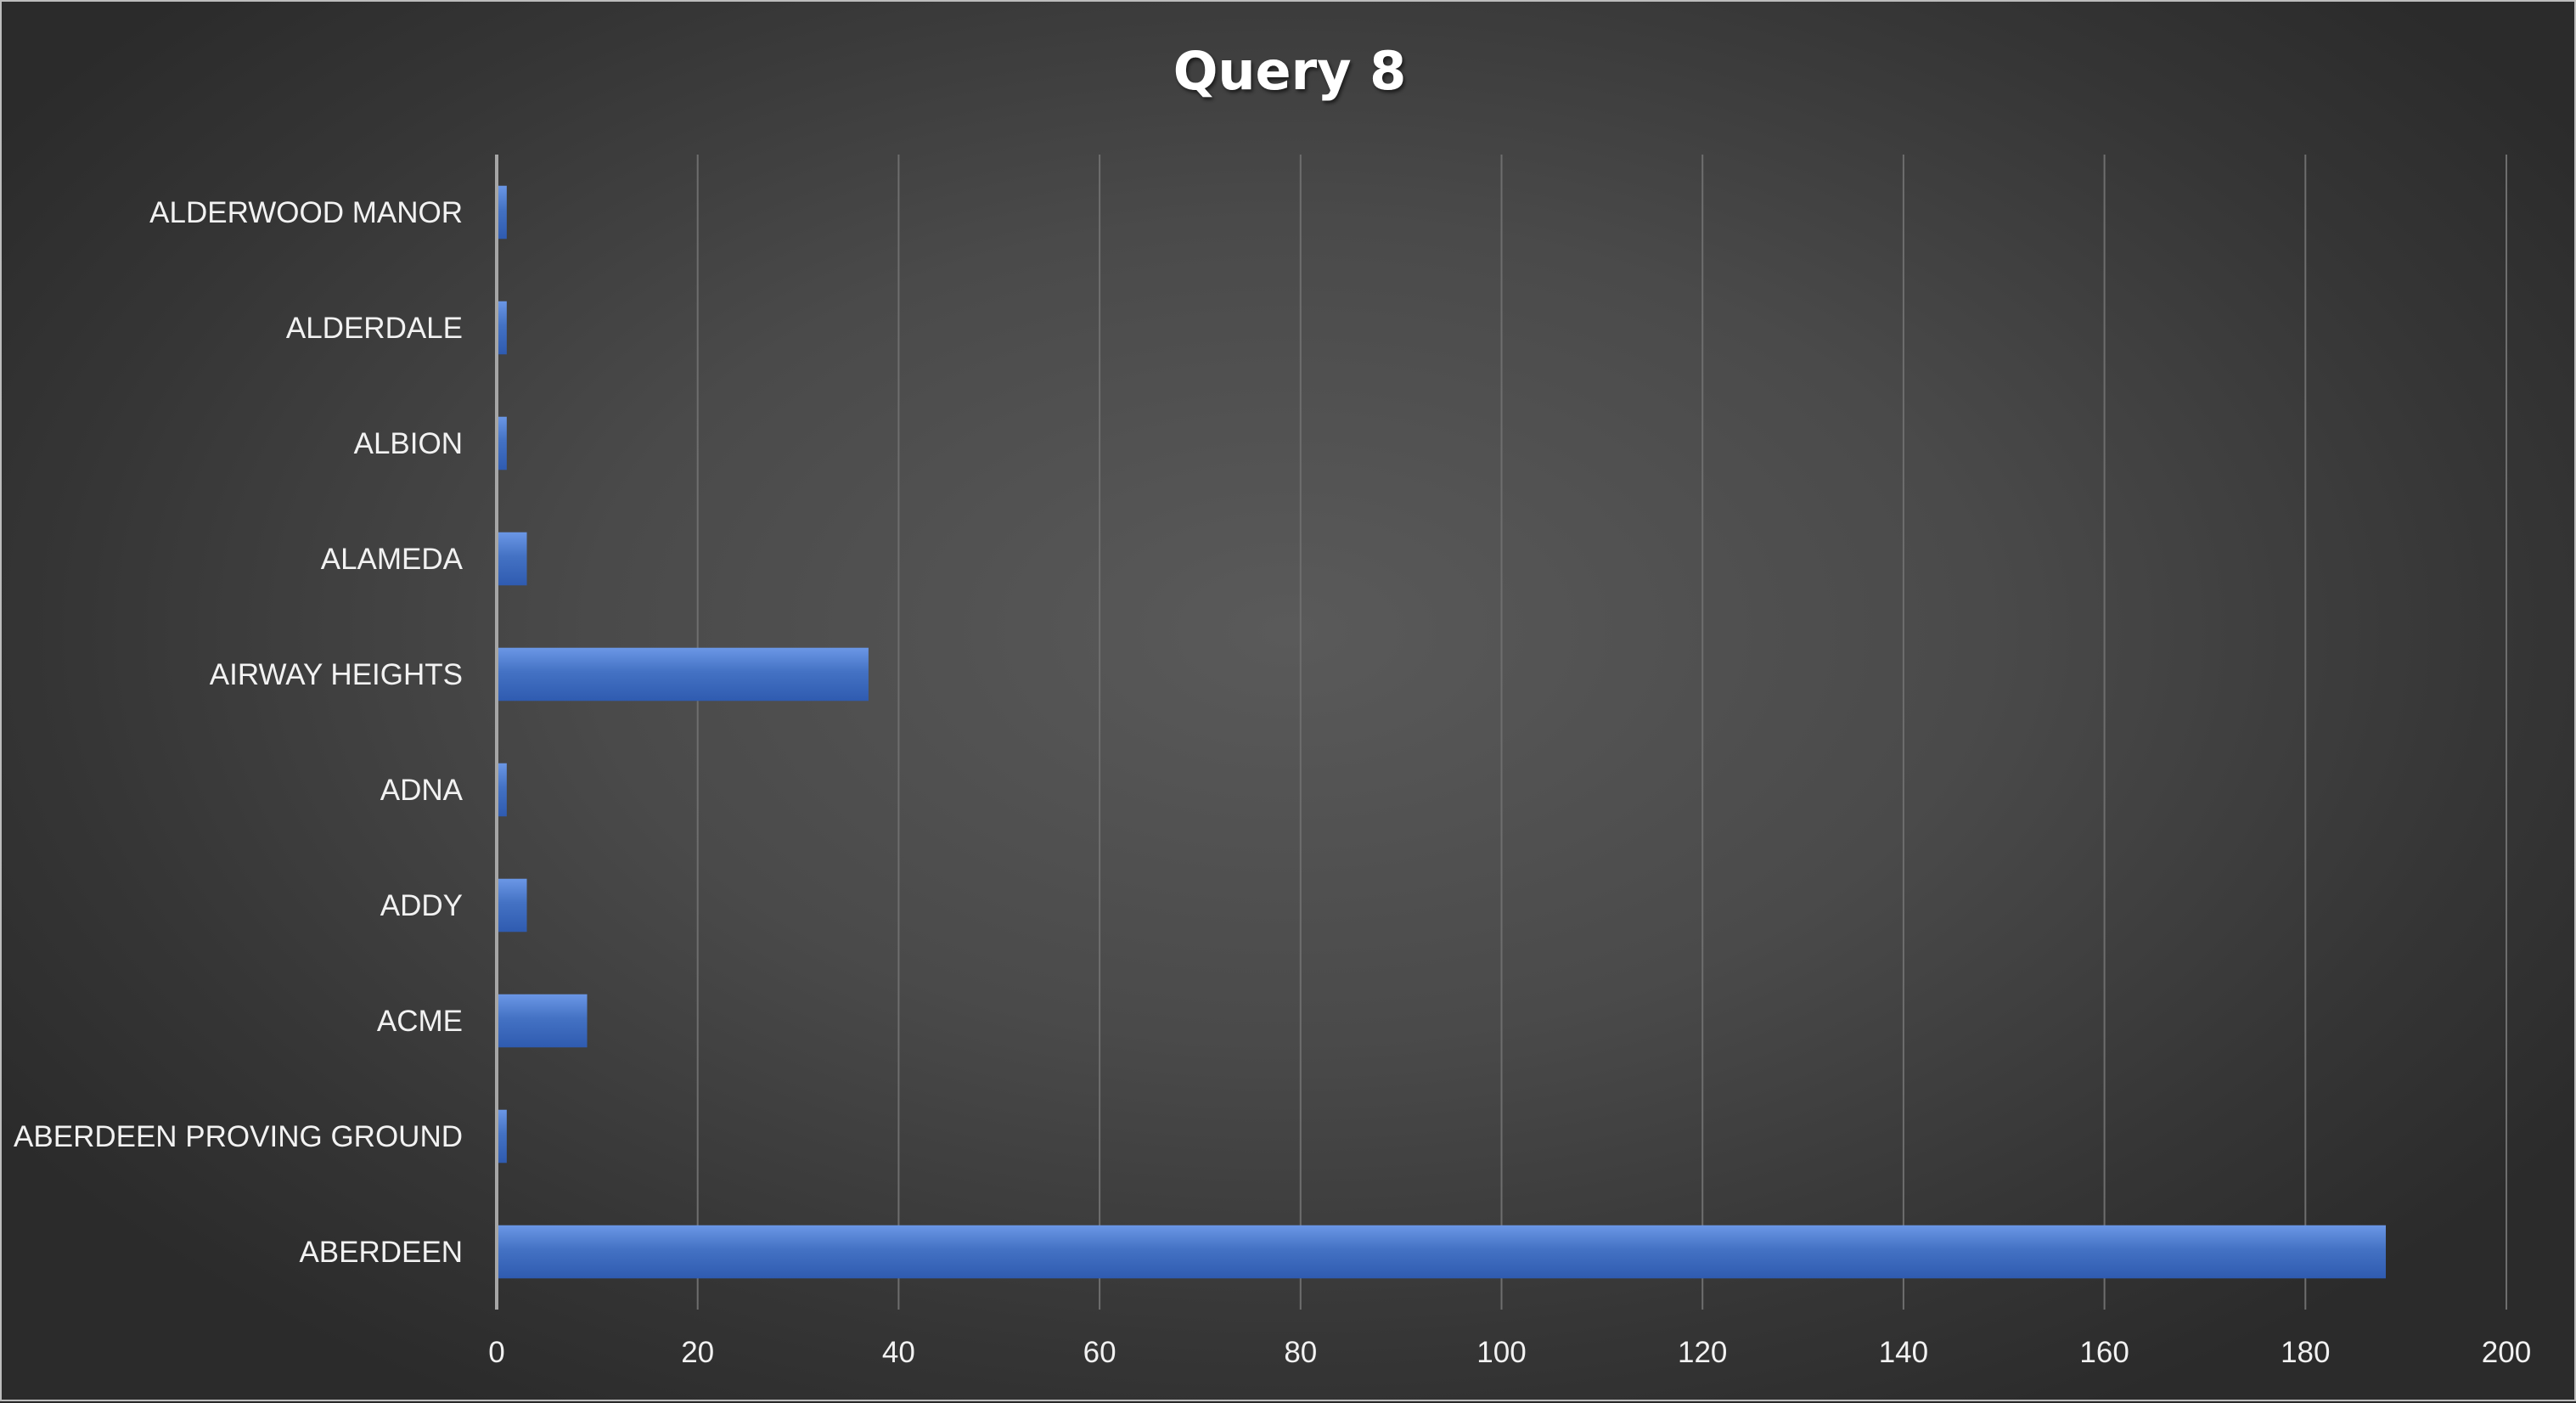 The width and height of the screenshot is (2576, 1403). I want to click on category-label: AIRWAY HEIGHTS, so click(336, 674).